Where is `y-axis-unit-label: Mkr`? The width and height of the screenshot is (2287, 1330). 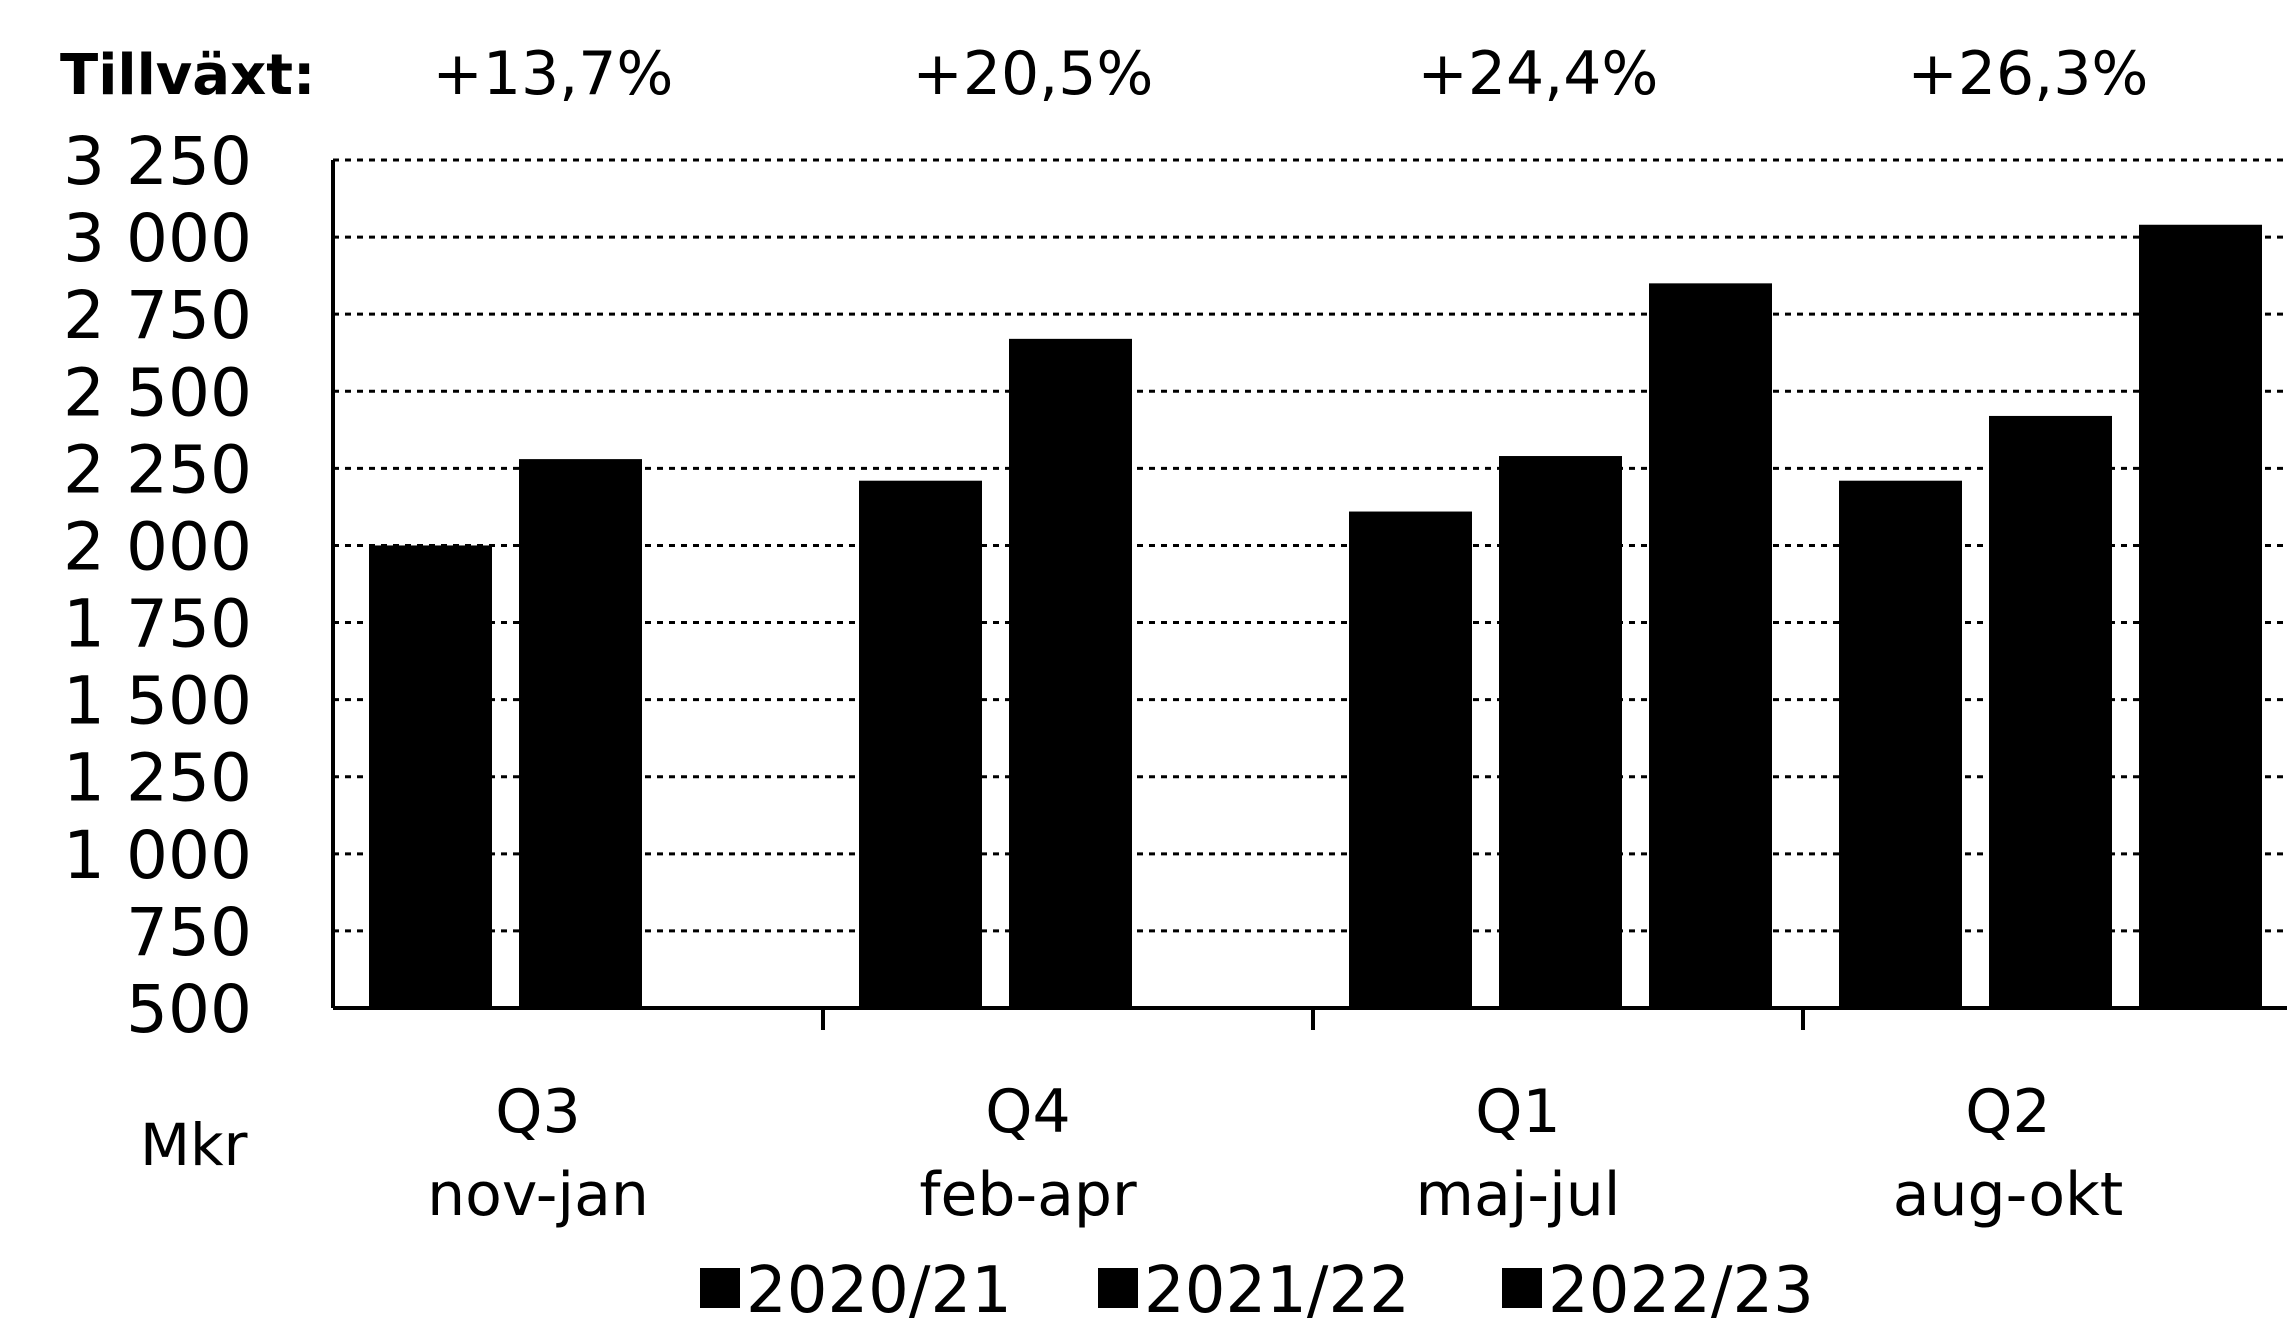
y-axis-unit-label: Mkr is located at coordinates (194, 1145).